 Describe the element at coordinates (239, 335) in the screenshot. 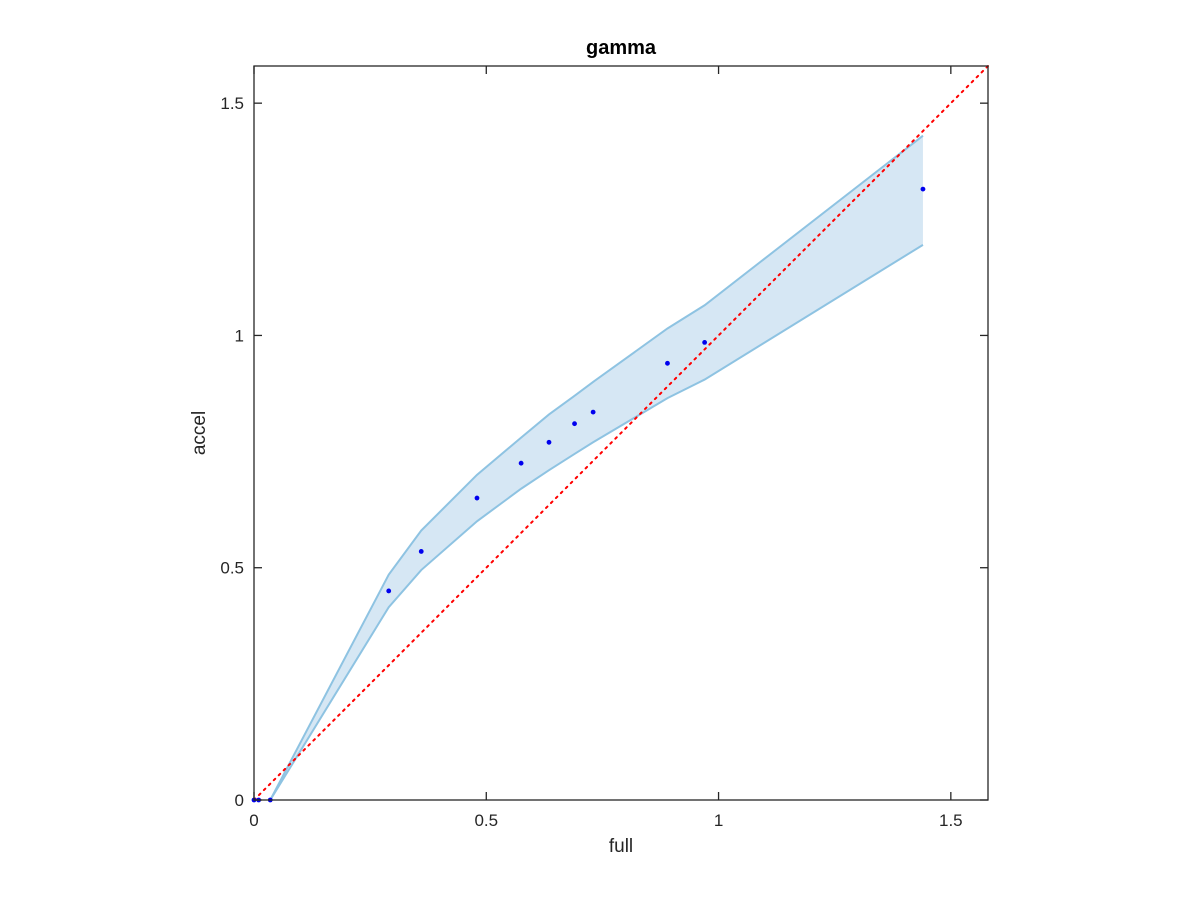

I see `y-tick-label: 1` at that location.